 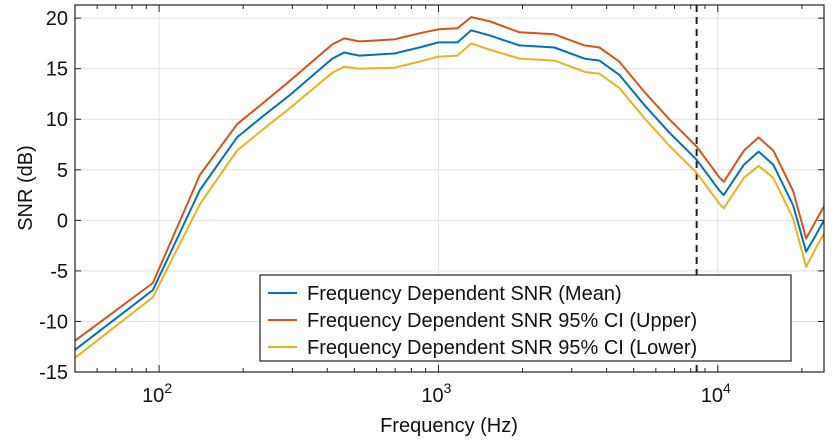 What do you see at coordinates (57, 19) in the screenshot?
I see `y-tick-label: 20` at bounding box center [57, 19].